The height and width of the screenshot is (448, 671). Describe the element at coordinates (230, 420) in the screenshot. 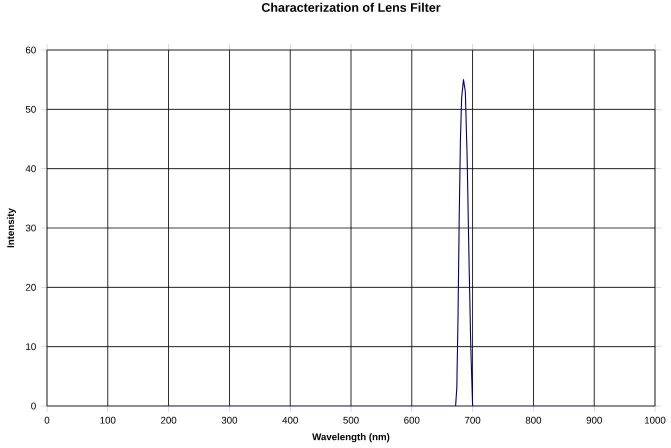

I see `x-tick-label: 300` at that location.